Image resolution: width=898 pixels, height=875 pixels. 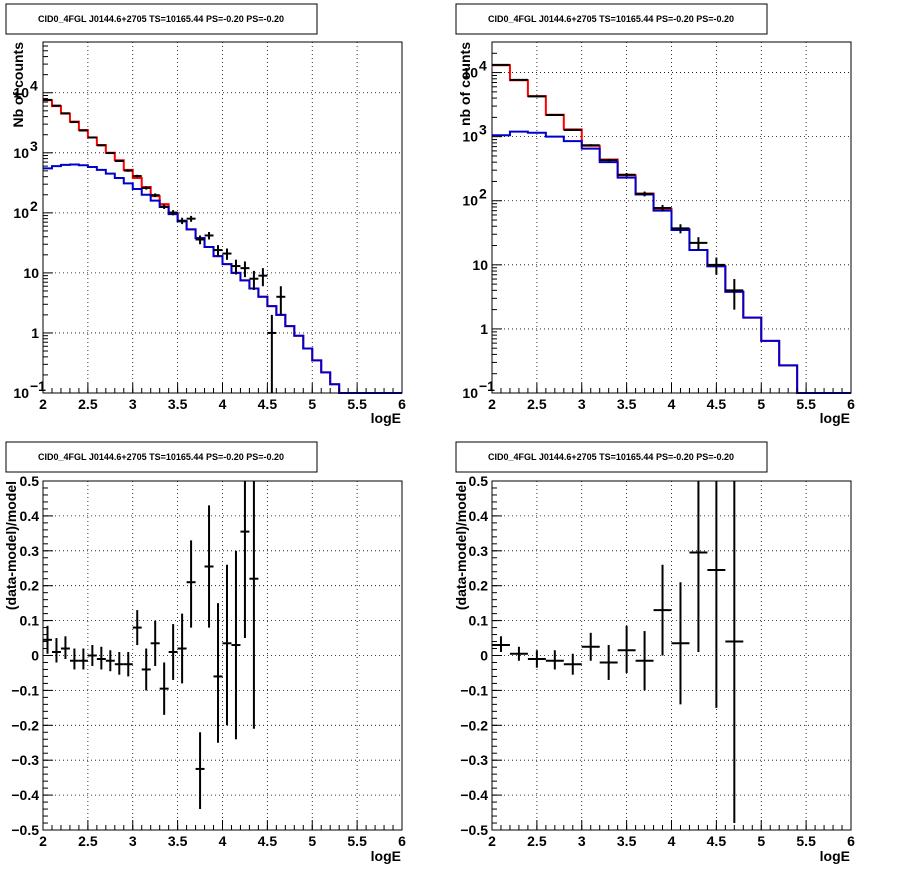 What do you see at coordinates (474, 795) in the screenshot?
I see `y-tick-label: −0.4` at bounding box center [474, 795].